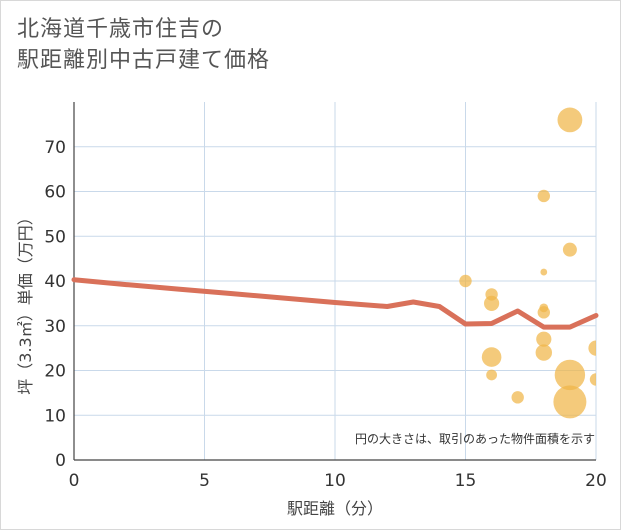 This screenshot has height=530, width=621. Describe the element at coordinates (55, 193) in the screenshot. I see `y-tick-label: 60` at that location.